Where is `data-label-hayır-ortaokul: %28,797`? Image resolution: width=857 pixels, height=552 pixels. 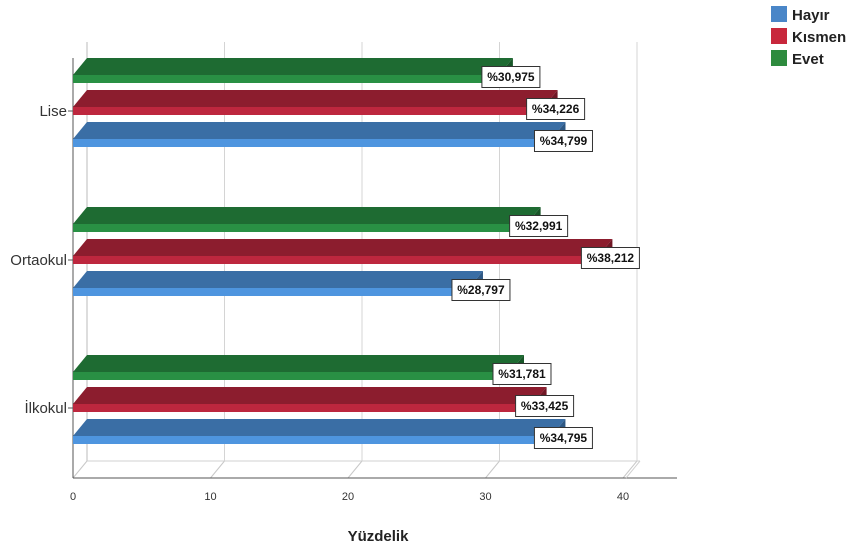
data-label-hayır-ortaokul: %28,797 is located at coordinates (481, 290).